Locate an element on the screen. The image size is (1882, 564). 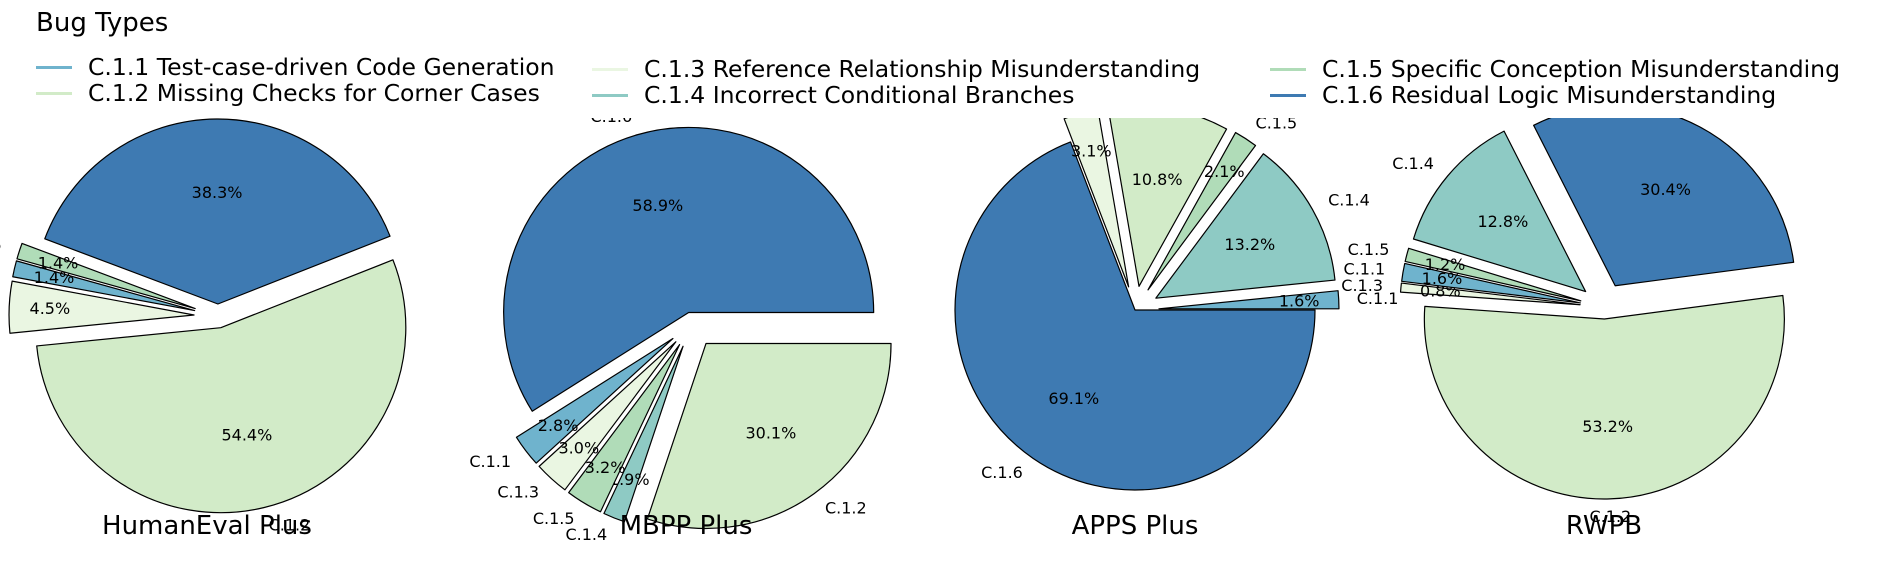
pie-chart-title: RWPB is located at coordinates (1604, 526).